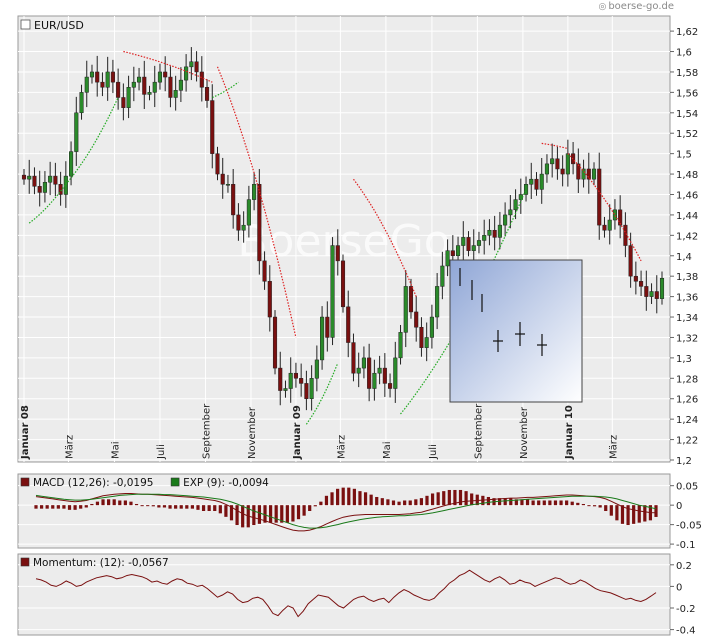 The width and height of the screenshot is (720, 642). What do you see at coordinates (687, 298) in the screenshot?
I see `y-tick-label: 1,36` at bounding box center [687, 298].